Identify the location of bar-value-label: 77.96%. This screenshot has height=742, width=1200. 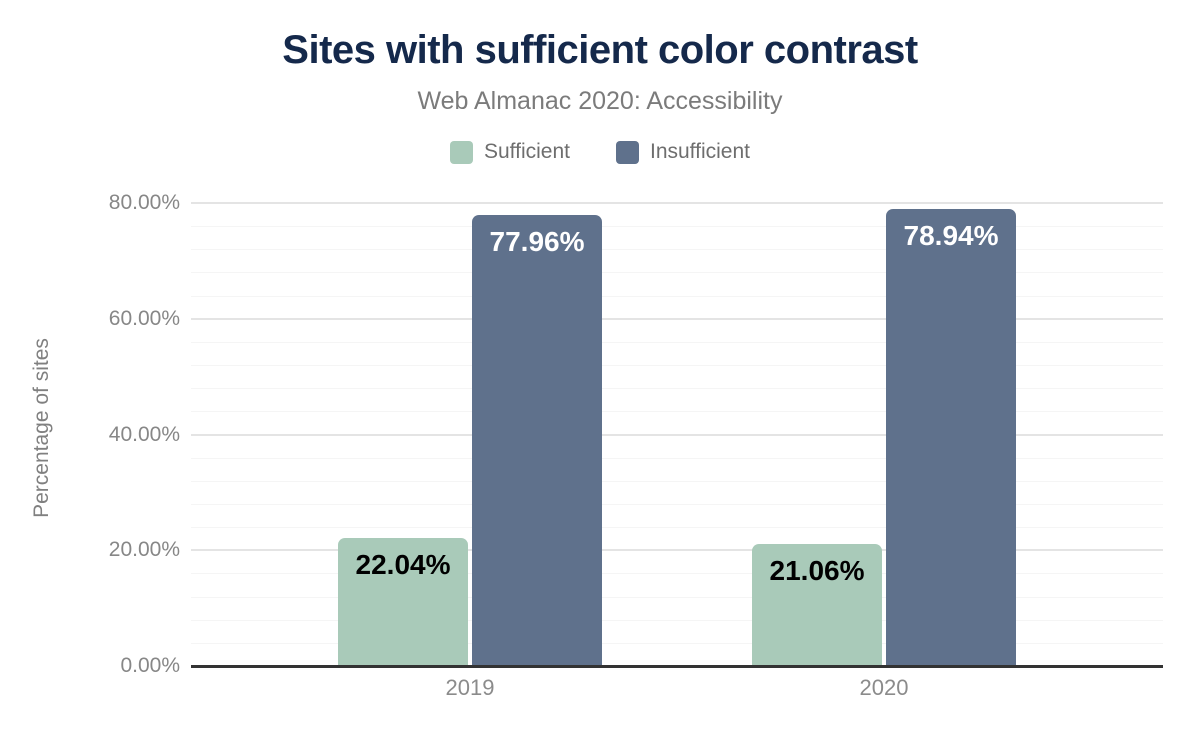
(537, 241).